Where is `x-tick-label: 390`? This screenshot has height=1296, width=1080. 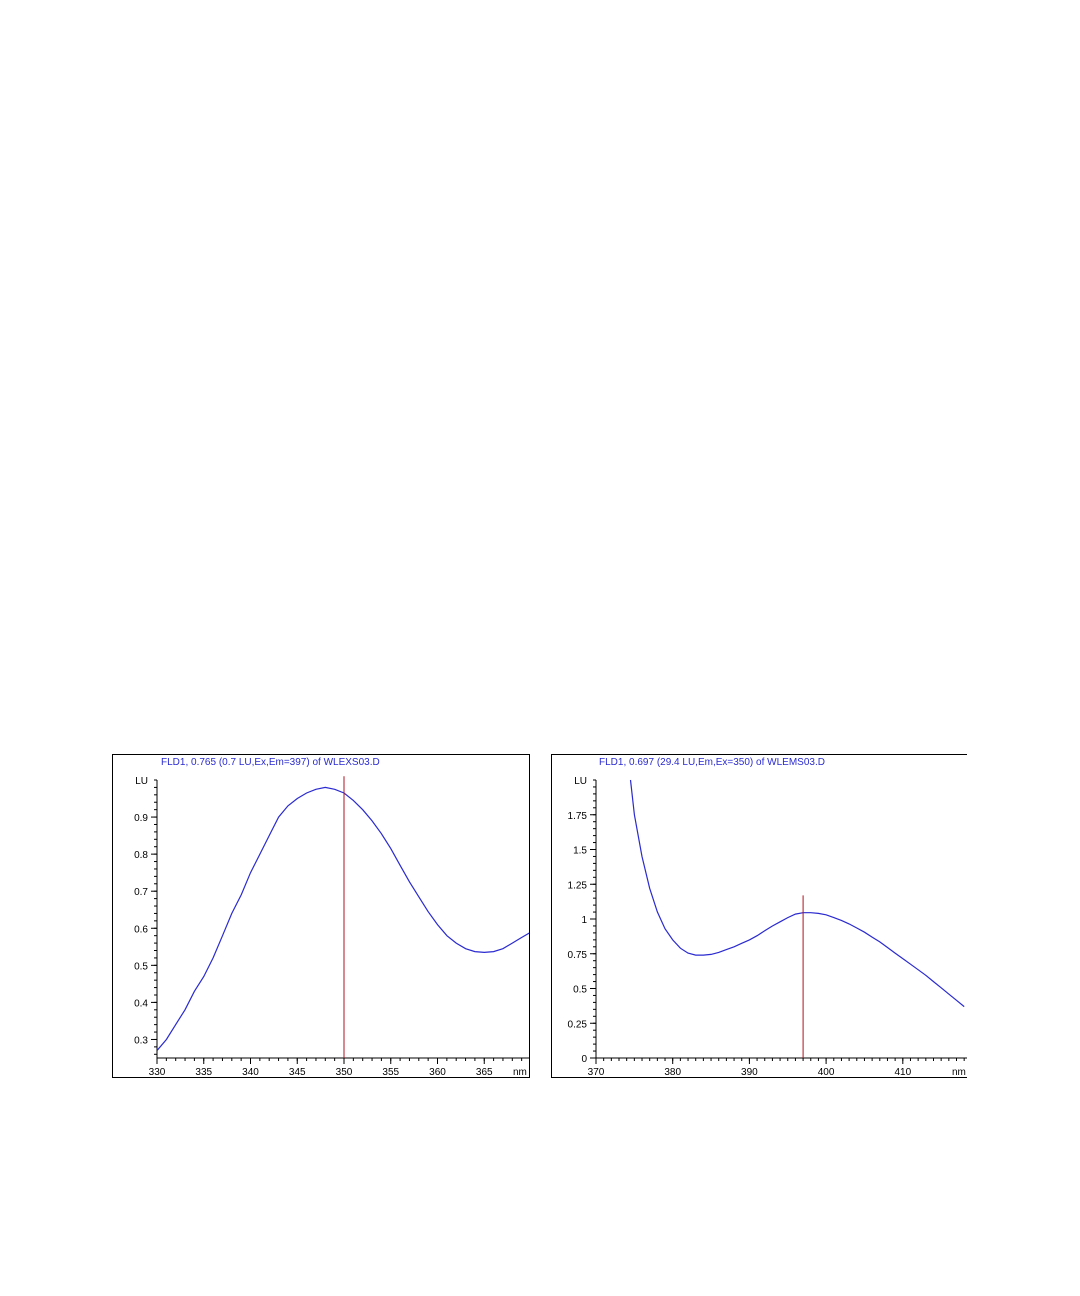
x-tick-label: 390 is located at coordinates (749, 1072).